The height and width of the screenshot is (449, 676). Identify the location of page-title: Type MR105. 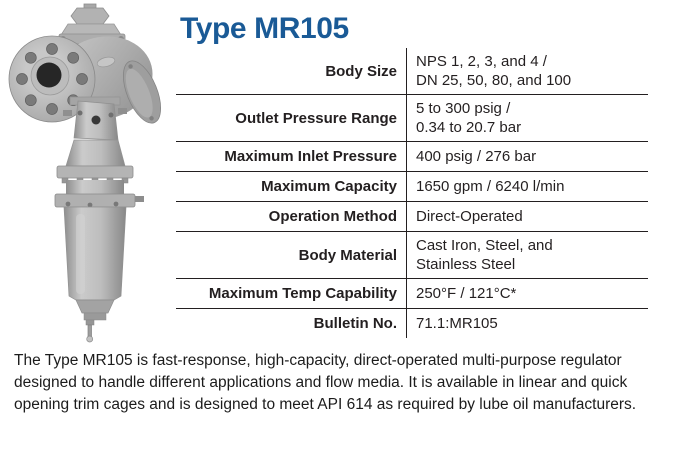
(264, 28).